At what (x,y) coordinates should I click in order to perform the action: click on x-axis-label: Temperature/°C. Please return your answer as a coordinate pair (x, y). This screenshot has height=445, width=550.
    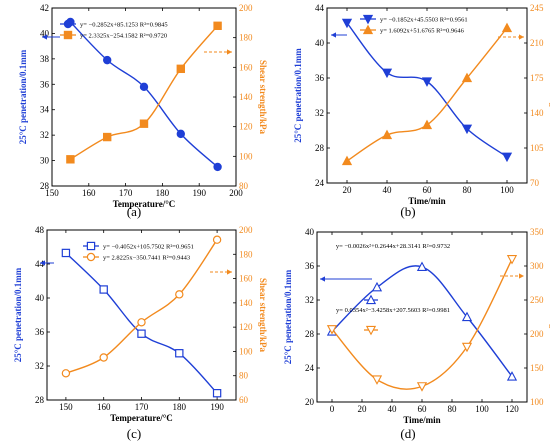
    Looking at the image, I should click on (141, 418).